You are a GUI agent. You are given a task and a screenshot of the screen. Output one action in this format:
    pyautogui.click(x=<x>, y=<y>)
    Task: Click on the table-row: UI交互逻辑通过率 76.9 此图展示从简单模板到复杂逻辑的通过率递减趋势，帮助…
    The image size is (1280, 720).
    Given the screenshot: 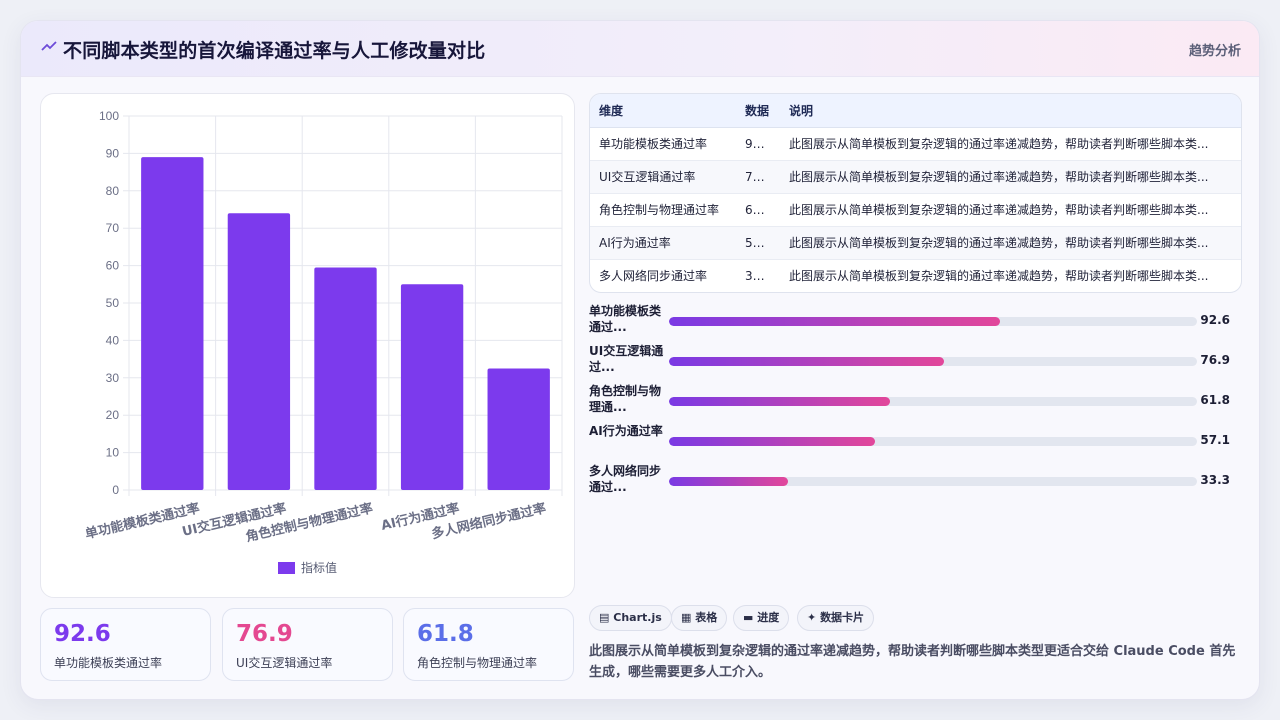 What is the action you would take?
    pyautogui.click(x=915, y=177)
    